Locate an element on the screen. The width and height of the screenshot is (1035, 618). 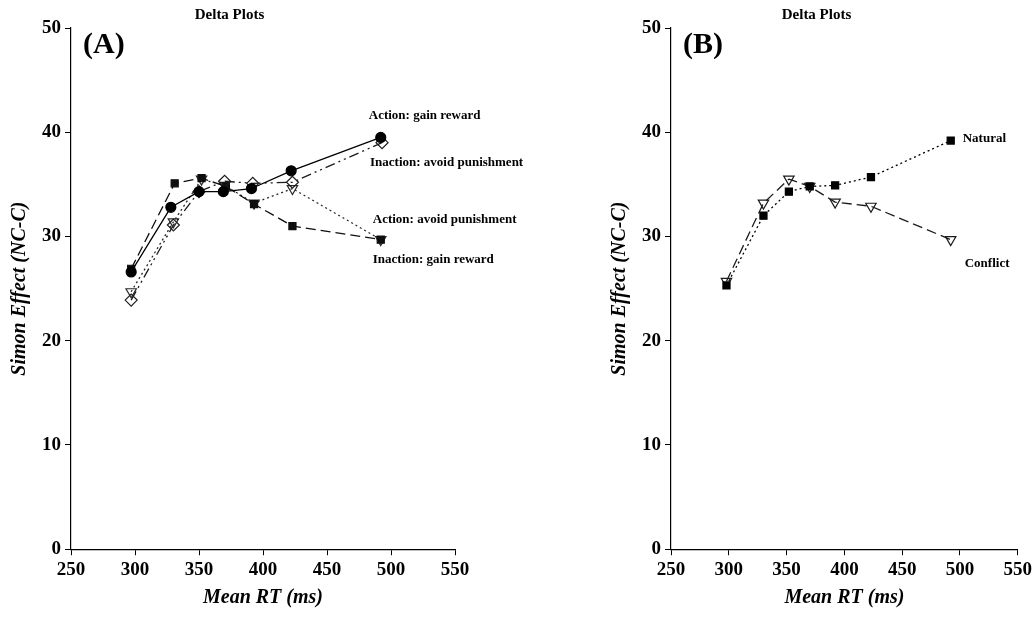
series-label: Natural is located at coordinates (984, 137).